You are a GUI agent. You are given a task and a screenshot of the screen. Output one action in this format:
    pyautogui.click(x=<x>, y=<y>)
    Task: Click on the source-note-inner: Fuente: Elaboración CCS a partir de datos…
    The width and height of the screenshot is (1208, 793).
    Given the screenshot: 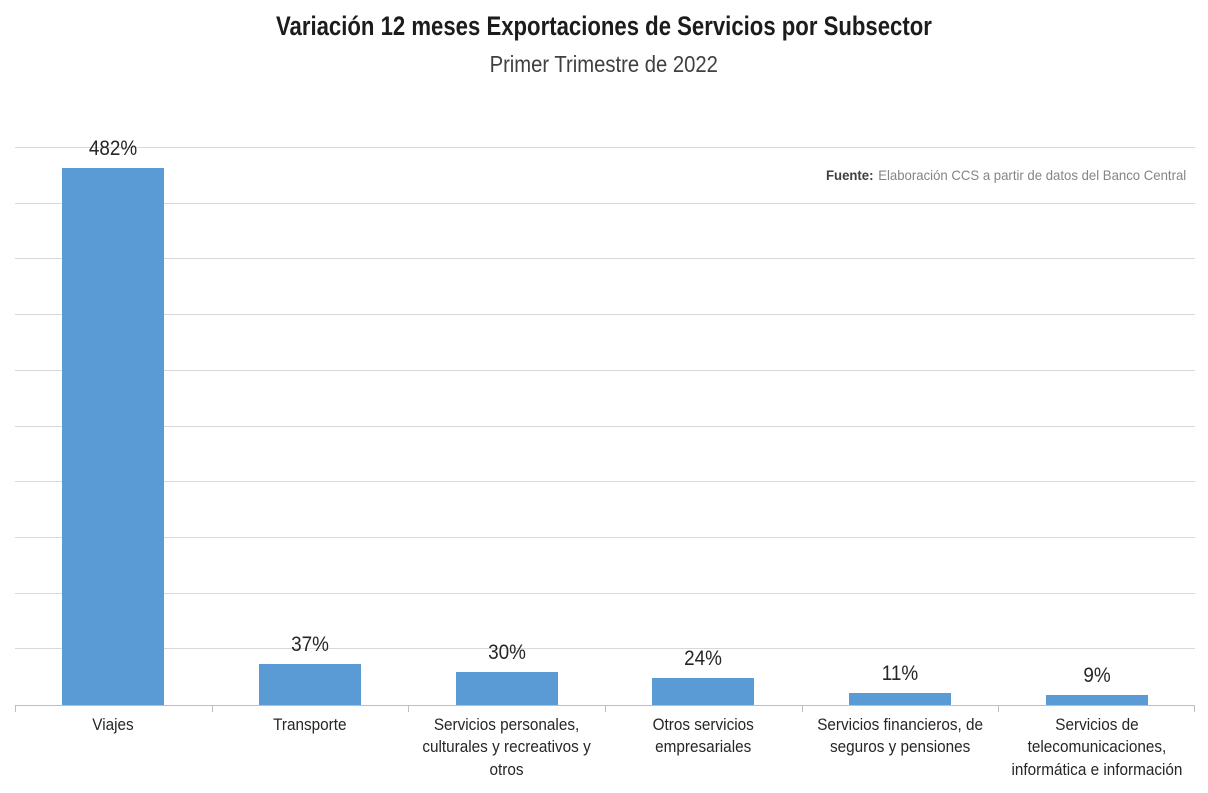 What is the action you would take?
    pyautogui.click(x=1006, y=175)
    